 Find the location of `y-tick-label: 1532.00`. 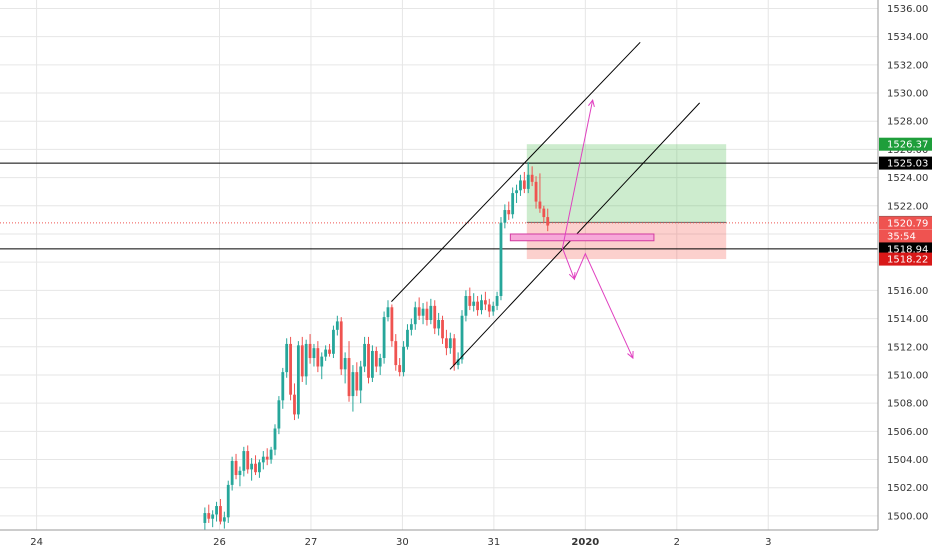

y-tick-label: 1532.00 is located at coordinates (907, 65).